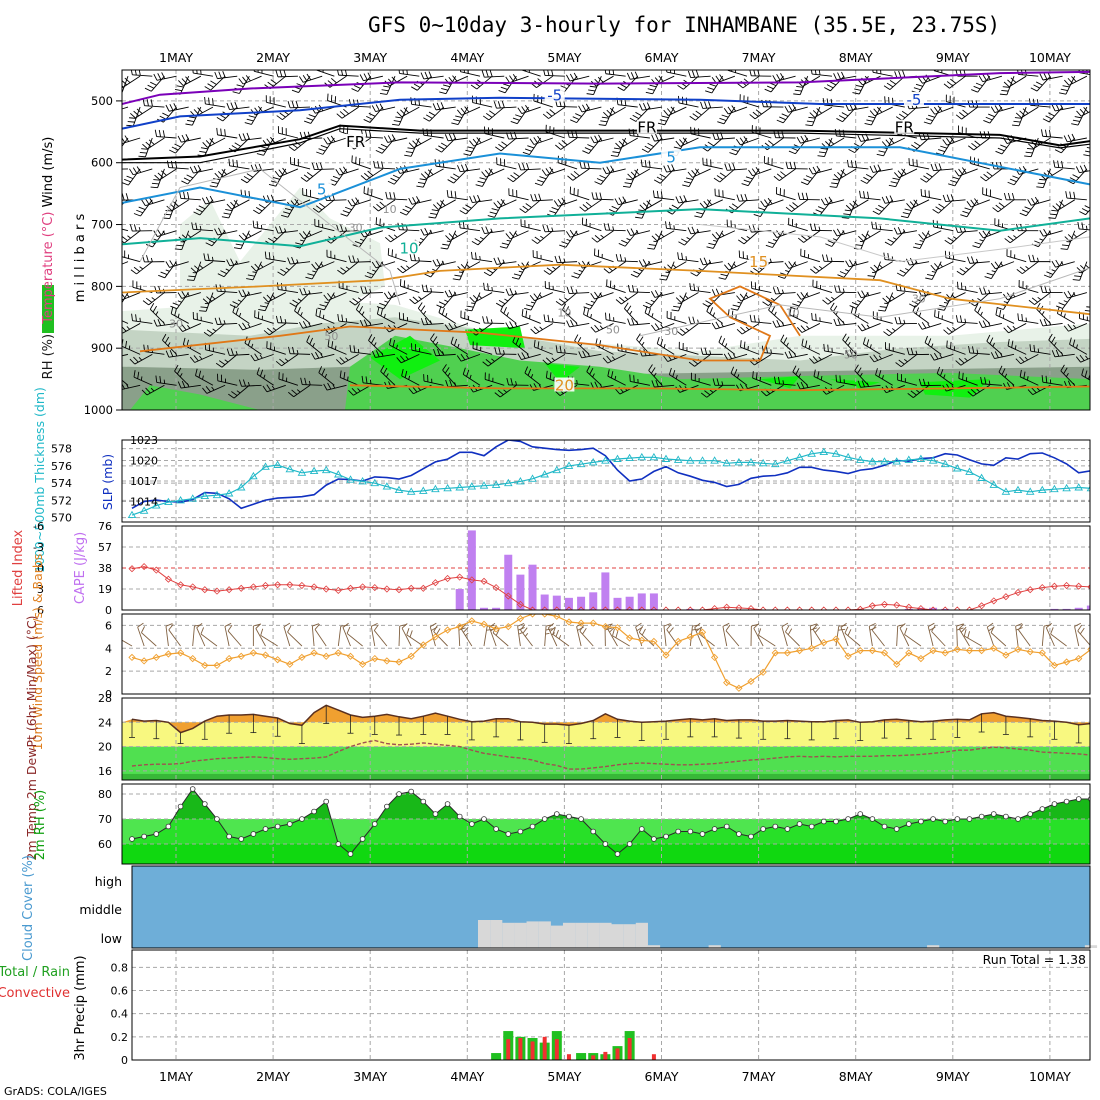  I want to click on freezing-contour, so click(606, 146).